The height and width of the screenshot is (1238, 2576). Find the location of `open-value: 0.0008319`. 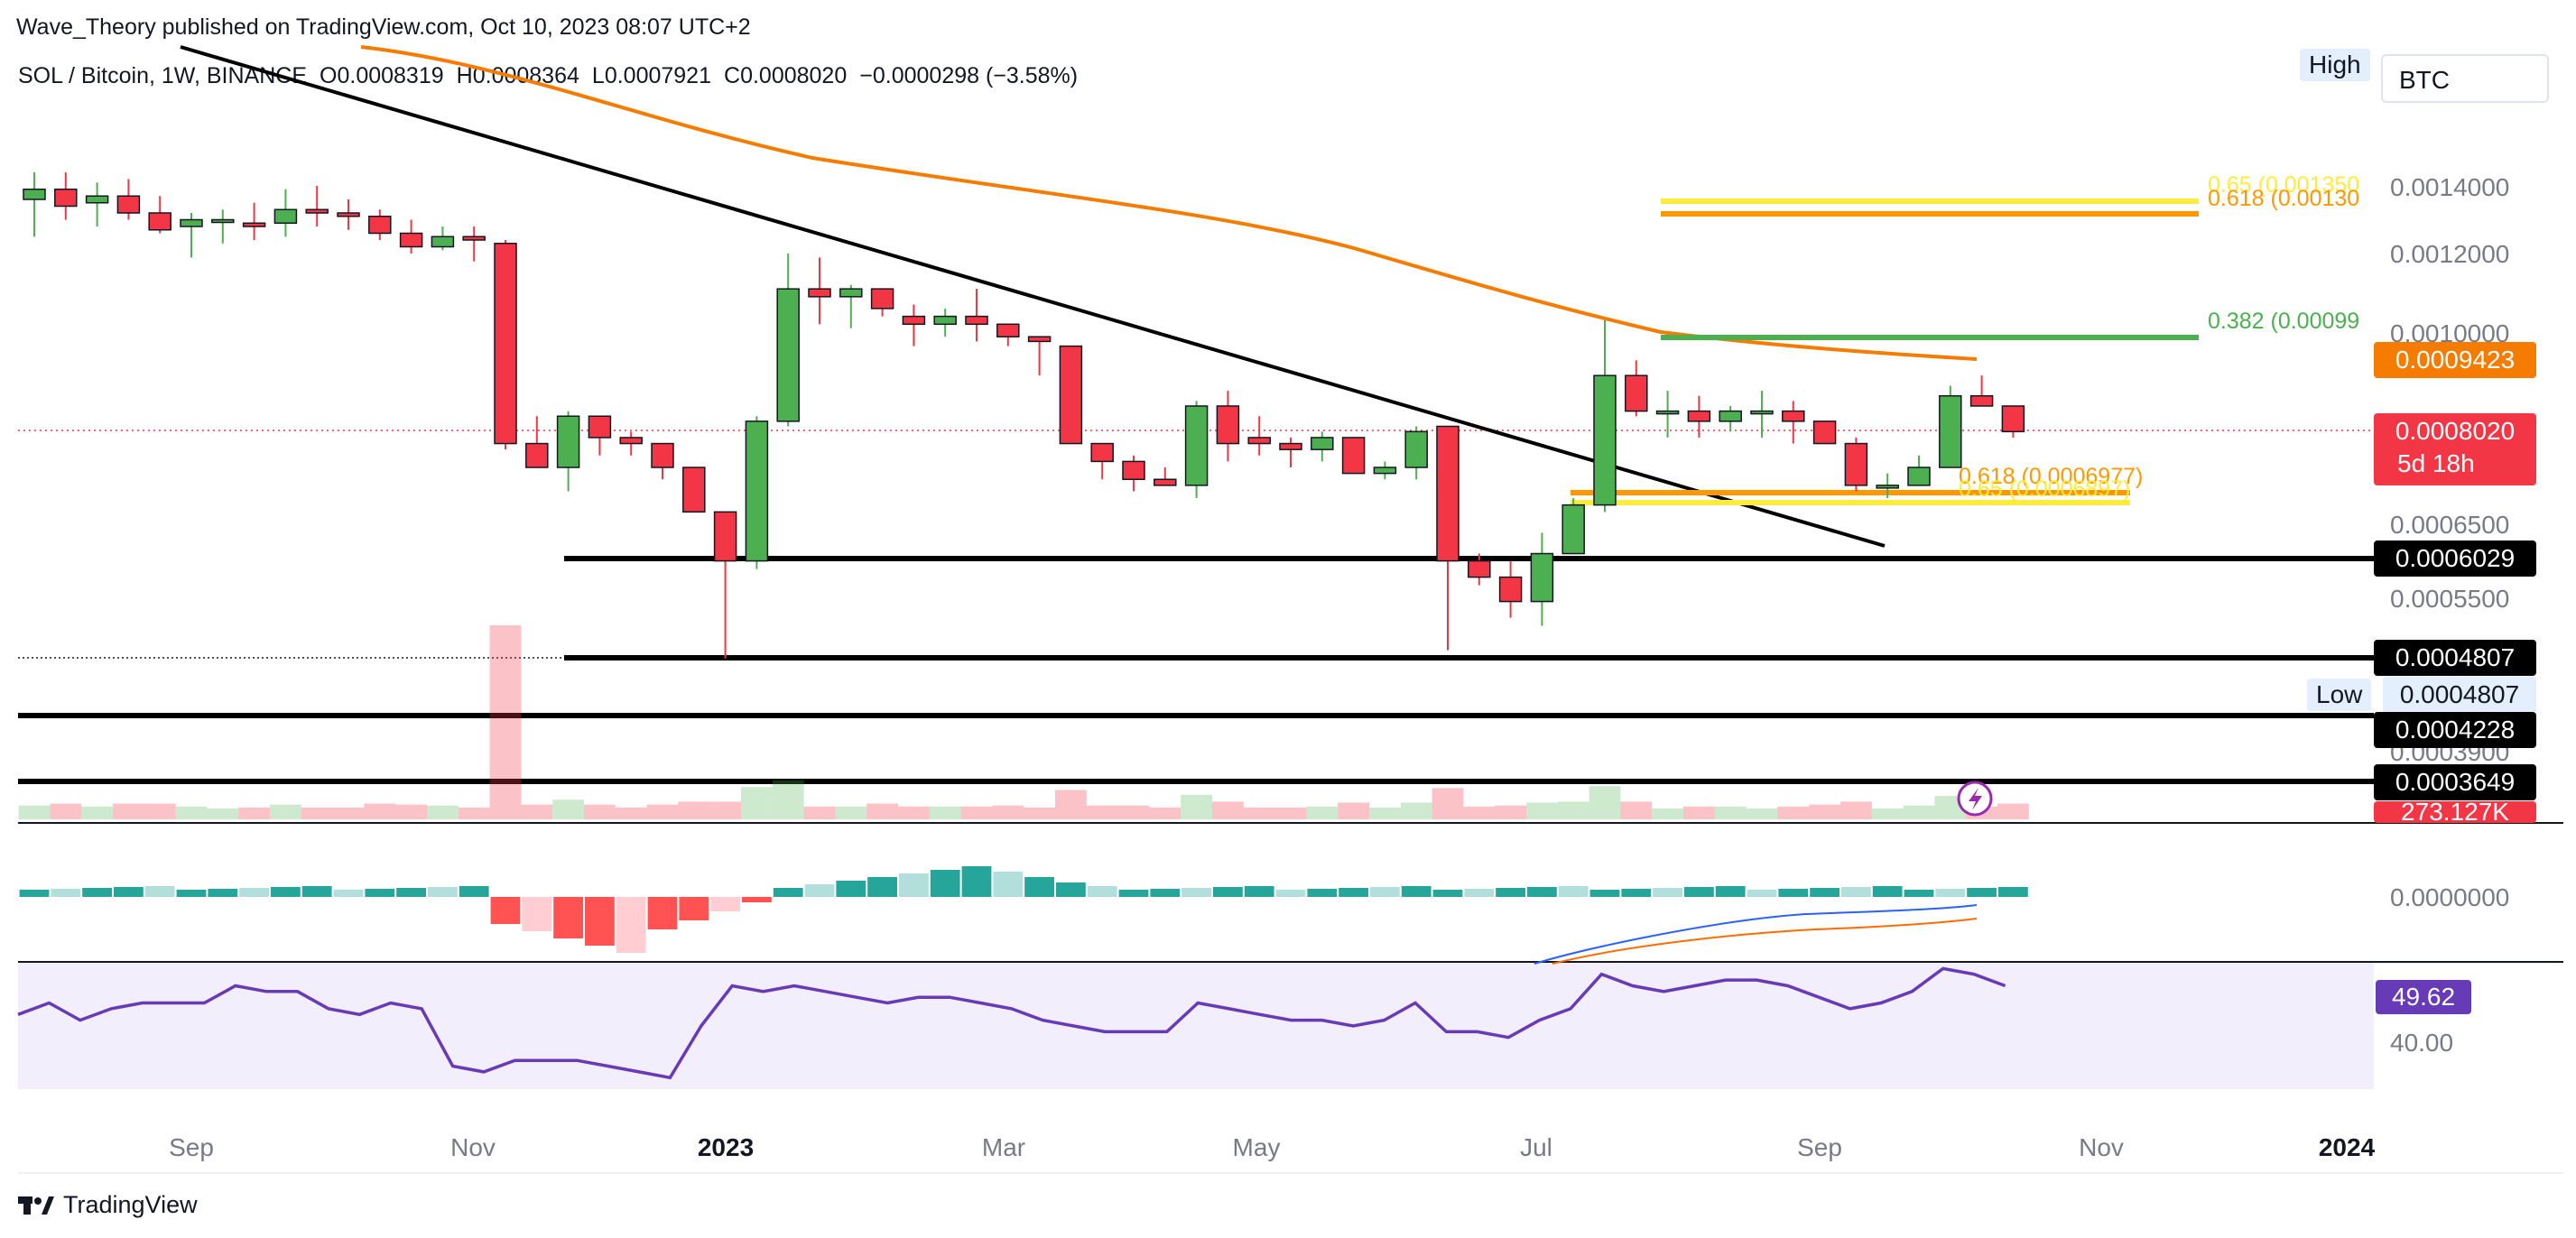

open-value: 0.0008319 is located at coordinates (390, 75).